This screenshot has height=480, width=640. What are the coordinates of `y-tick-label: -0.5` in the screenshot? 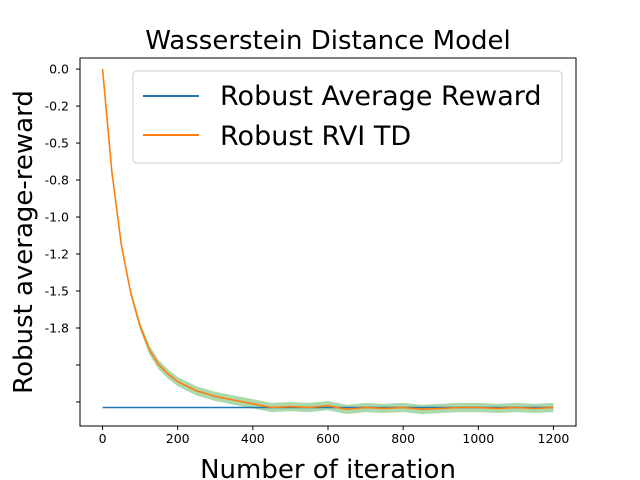 It's located at (57, 143).